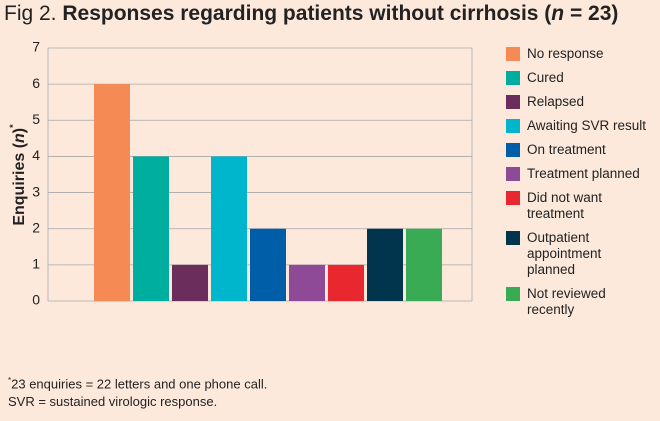  I want to click on y-label-text: ), so click(19, 130).